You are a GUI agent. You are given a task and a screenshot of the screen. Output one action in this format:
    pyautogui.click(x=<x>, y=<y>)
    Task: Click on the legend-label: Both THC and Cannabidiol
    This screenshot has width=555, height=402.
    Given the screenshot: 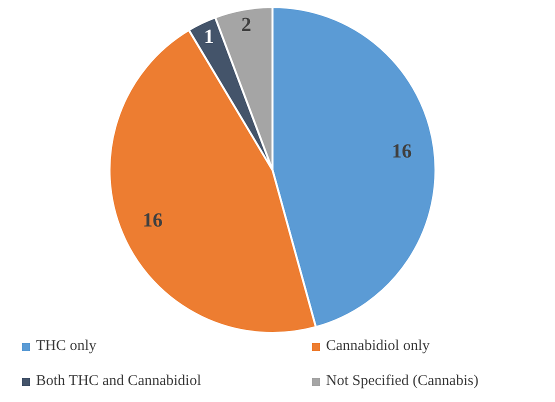 What is the action you would take?
    pyautogui.click(x=119, y=381)
    